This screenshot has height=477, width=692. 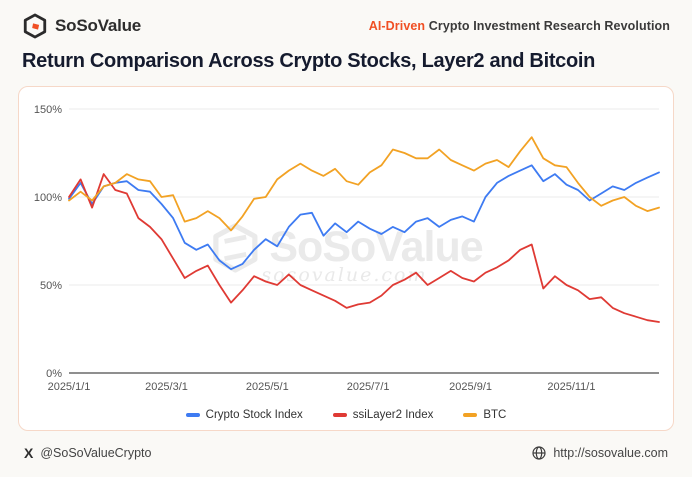 I want to click on page-footer: X @SoSoValueCrypto http://sosovalue.com, so click(x=346, y=446).